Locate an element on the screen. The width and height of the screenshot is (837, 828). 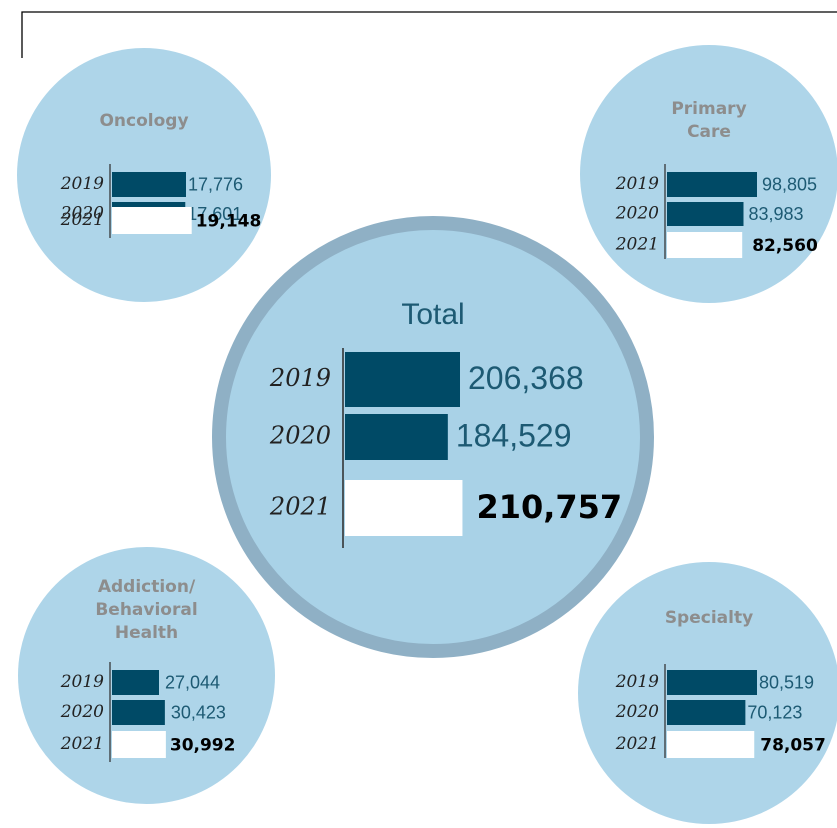
total-bar-2019 is located at coordinates (402, 379).